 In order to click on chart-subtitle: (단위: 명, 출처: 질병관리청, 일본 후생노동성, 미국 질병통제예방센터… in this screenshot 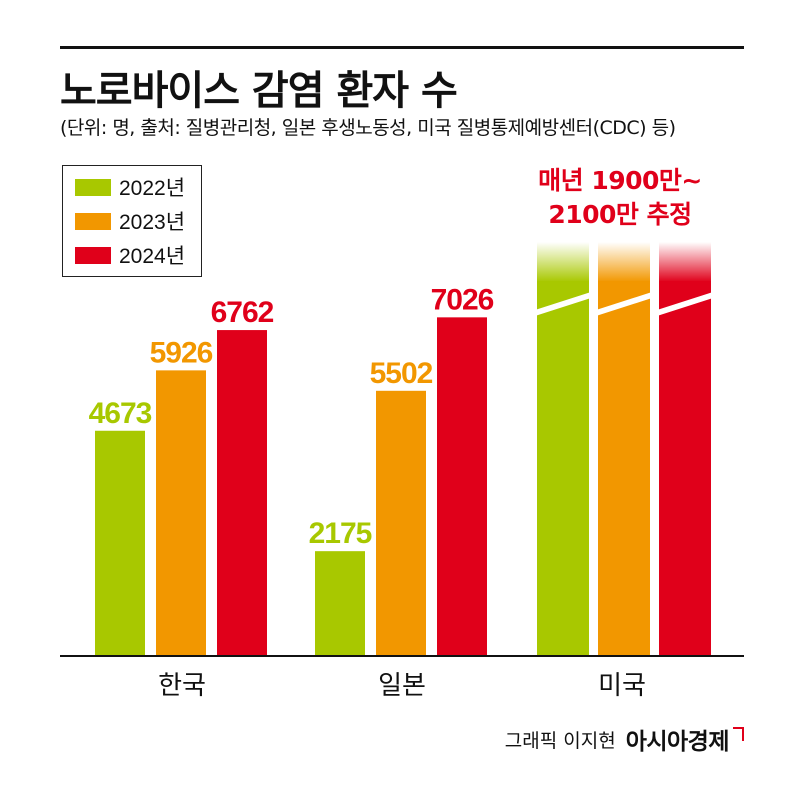, I will do `click(368, 128)`.